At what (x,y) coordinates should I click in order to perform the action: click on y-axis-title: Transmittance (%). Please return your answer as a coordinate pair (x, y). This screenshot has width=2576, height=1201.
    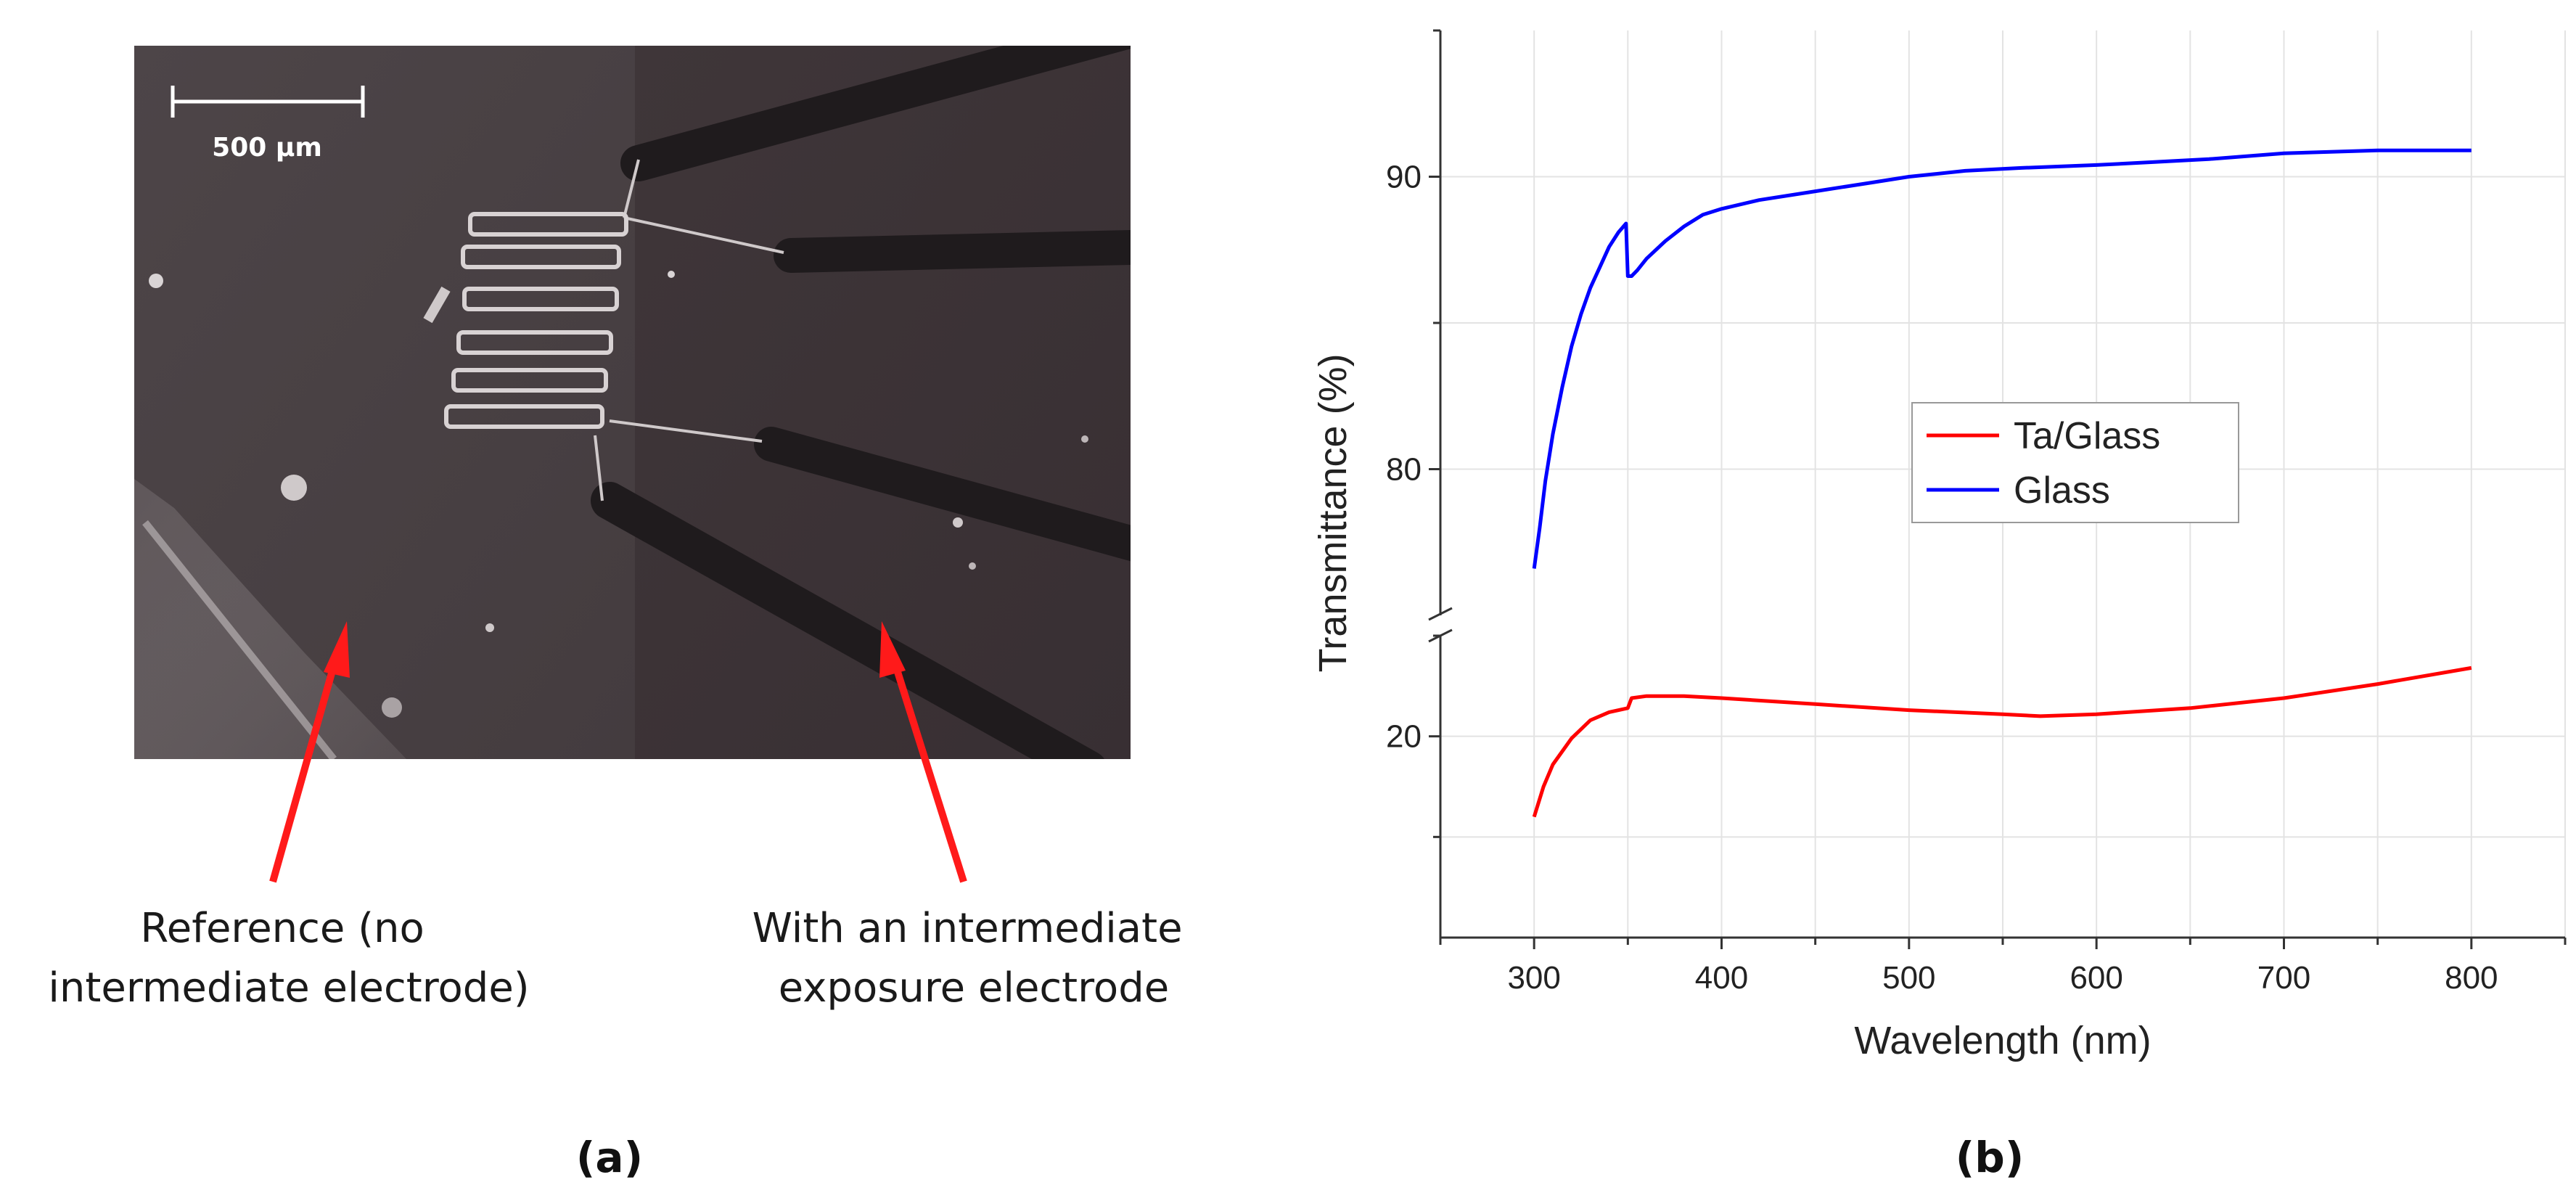
    Looking at the image, I should click on (1333, 512).